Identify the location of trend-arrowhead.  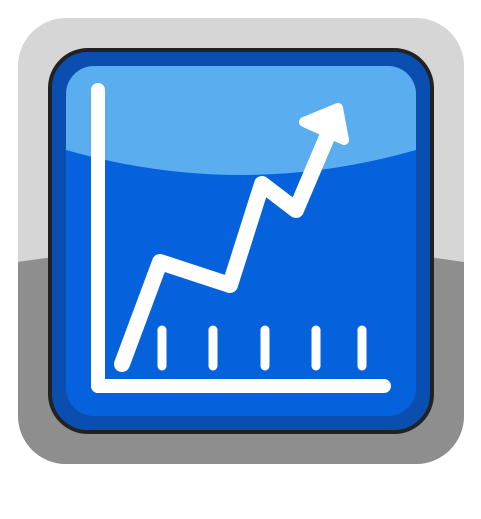
(324, 124).